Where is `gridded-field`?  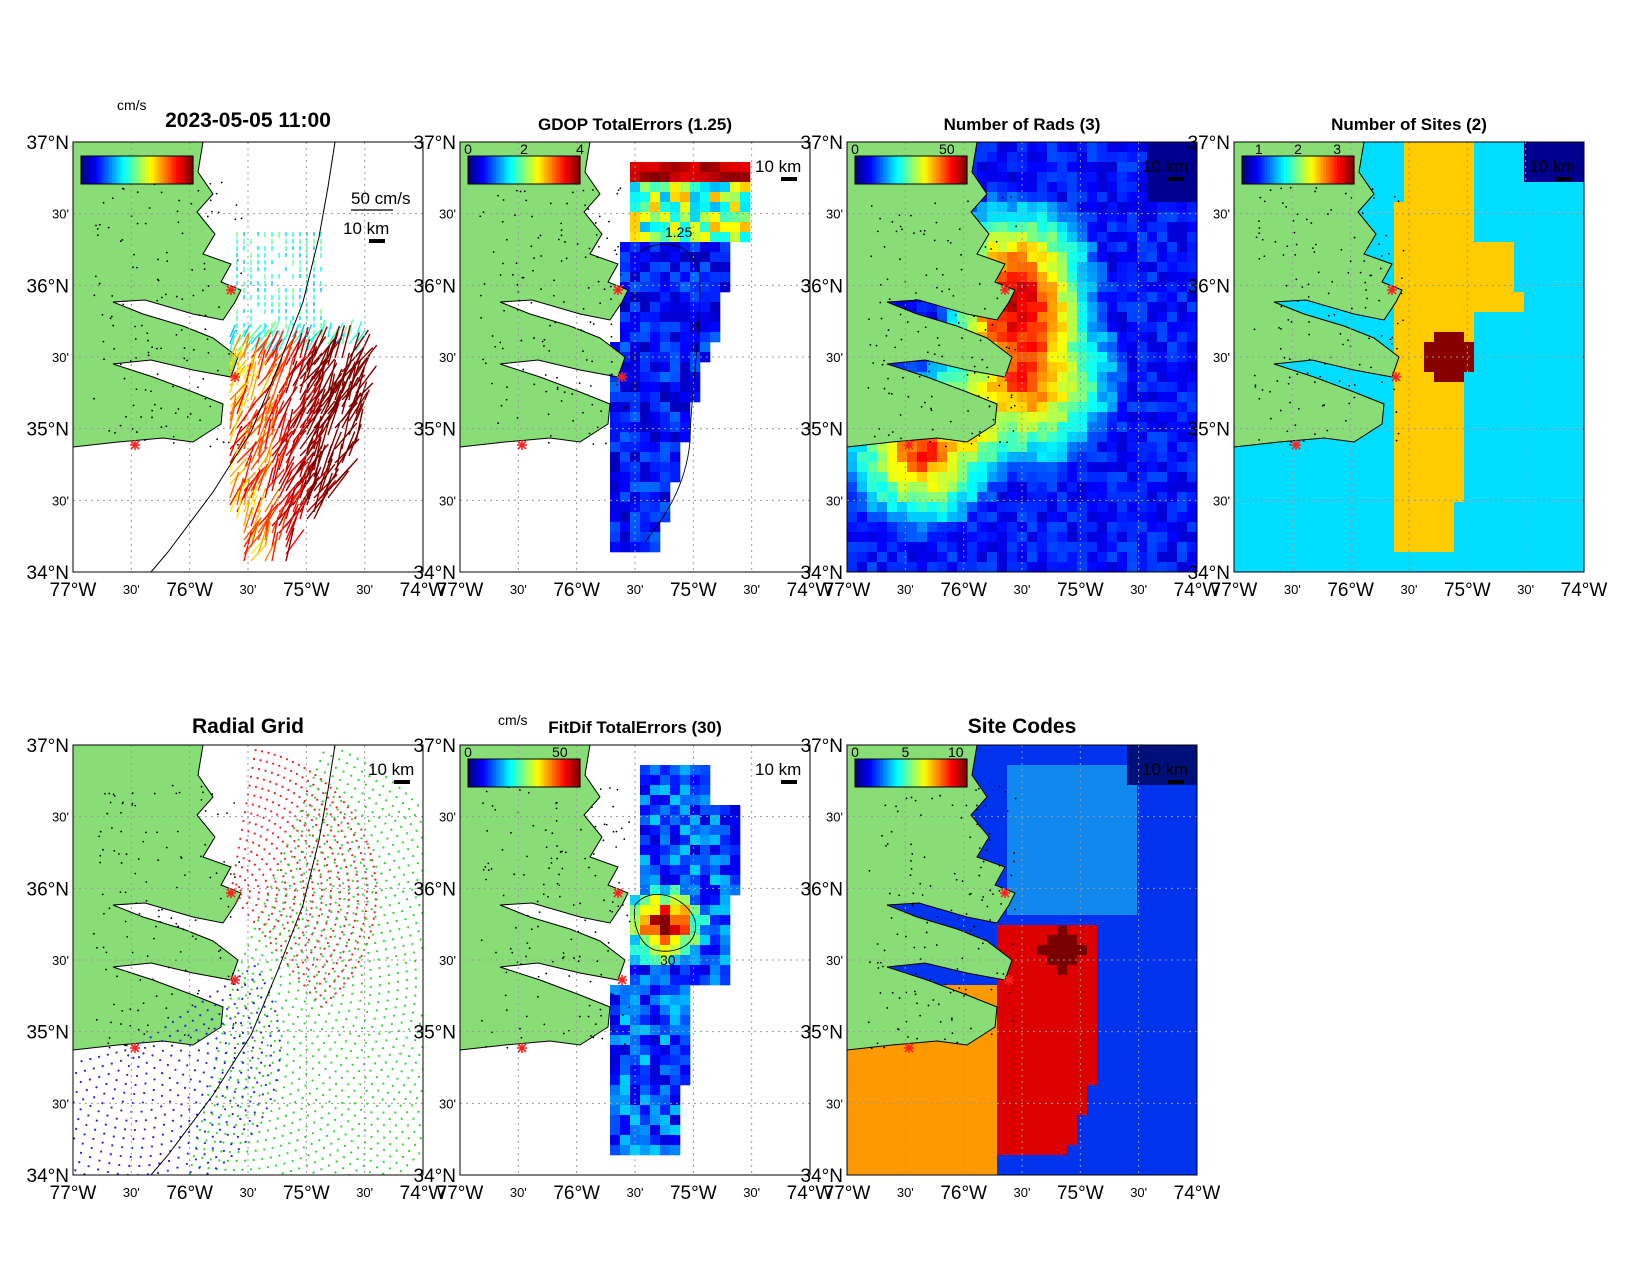 gridded-field is located at coordinates (675, 960).